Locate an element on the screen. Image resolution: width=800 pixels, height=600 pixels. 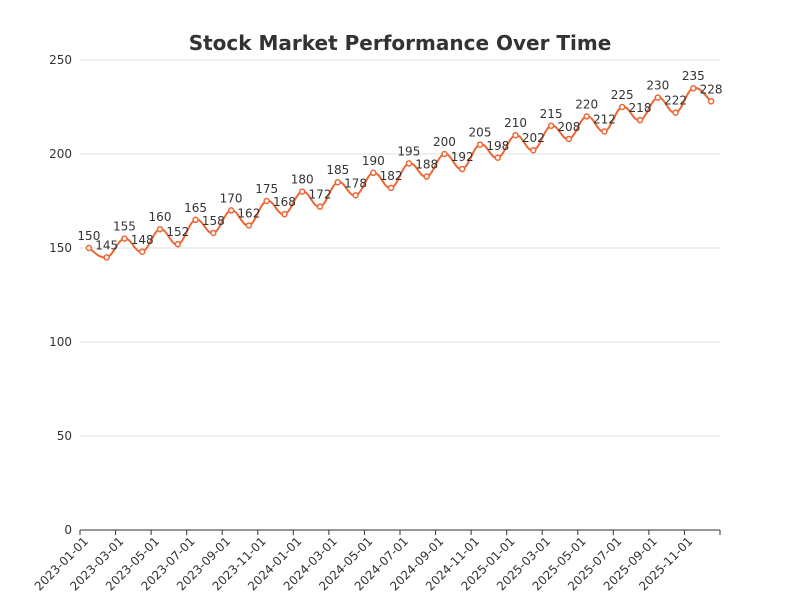
data-label: 230 is located at coordinates (657, 86).